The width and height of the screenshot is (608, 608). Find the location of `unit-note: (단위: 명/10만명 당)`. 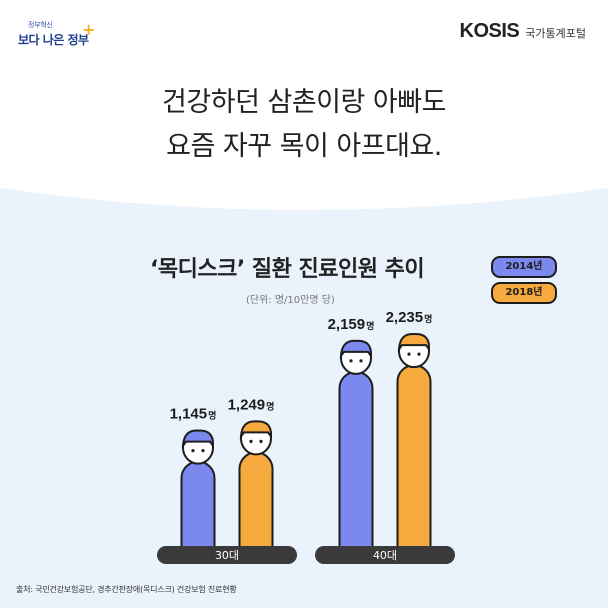

unit-note: (단위: 명/10만명 당) is located at coordinates (290, 300).